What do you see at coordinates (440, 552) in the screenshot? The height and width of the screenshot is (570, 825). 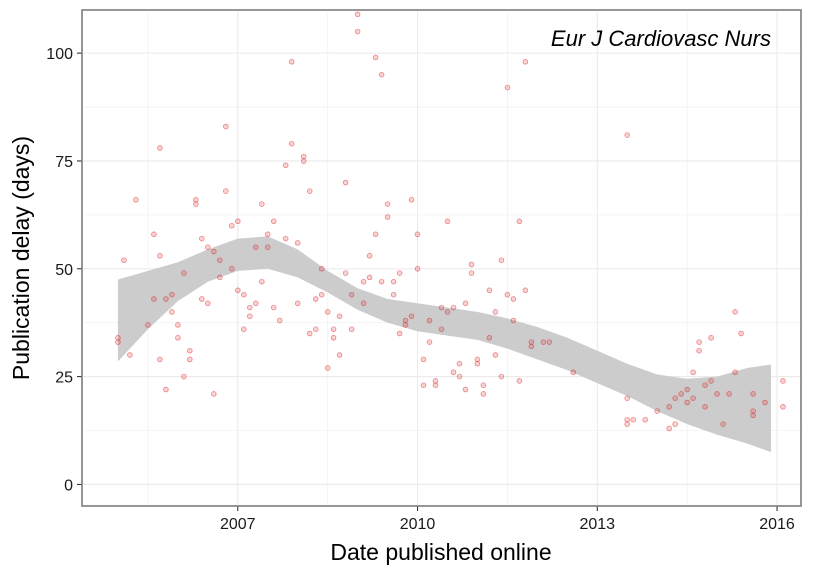 I see `x-axis-title: Date published online` at bounding box center [440, 552].